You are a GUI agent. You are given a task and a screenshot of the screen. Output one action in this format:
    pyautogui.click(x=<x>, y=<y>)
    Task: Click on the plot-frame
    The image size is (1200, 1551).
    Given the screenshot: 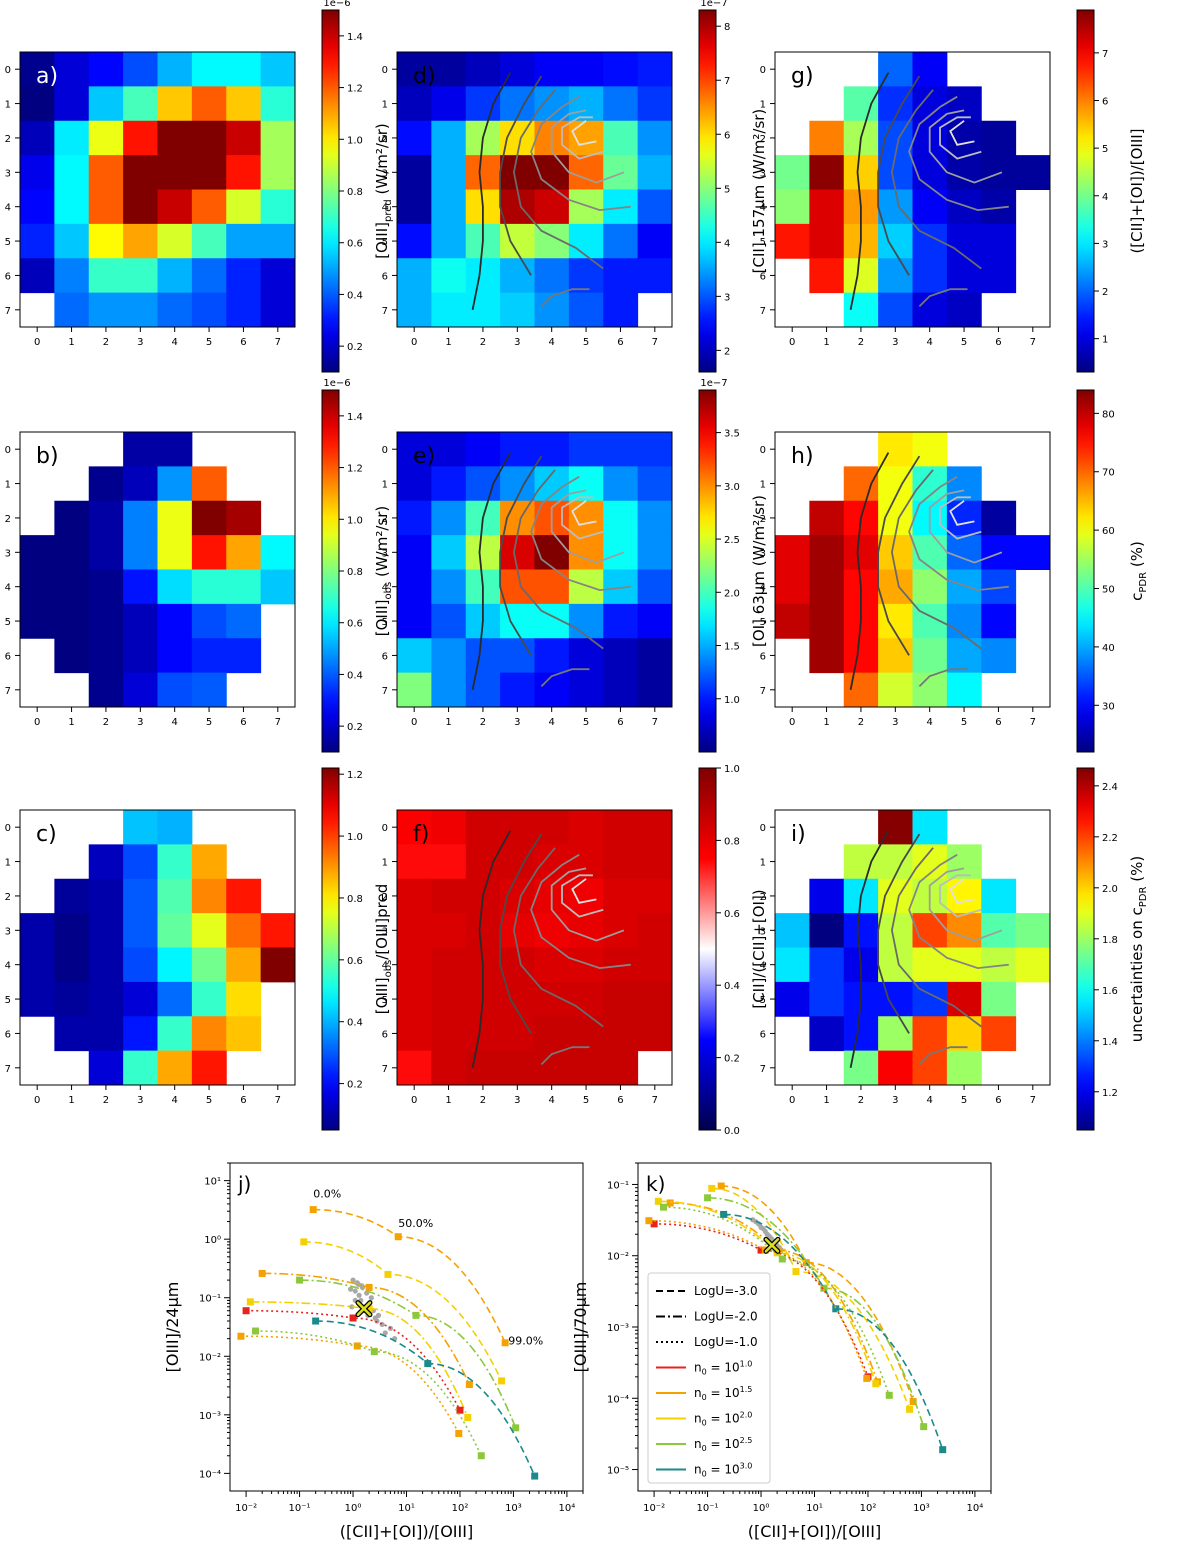 What is the action you would take?
    pyautogui.click(x=534, y=569)
    